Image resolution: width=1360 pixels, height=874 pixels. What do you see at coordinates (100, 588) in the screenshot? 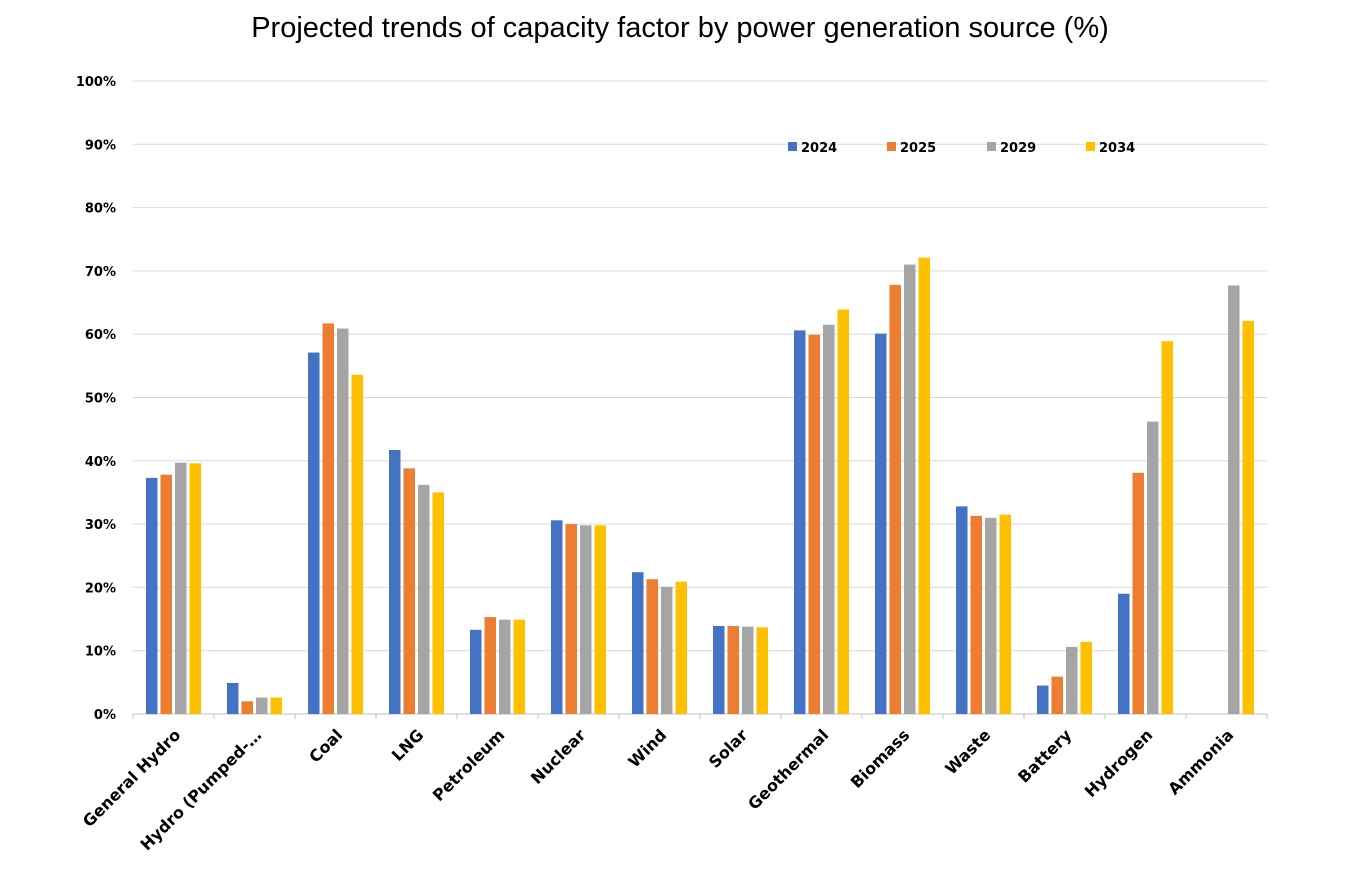
I see `y-tick-label: 20%` at bounding box center [100, 588].